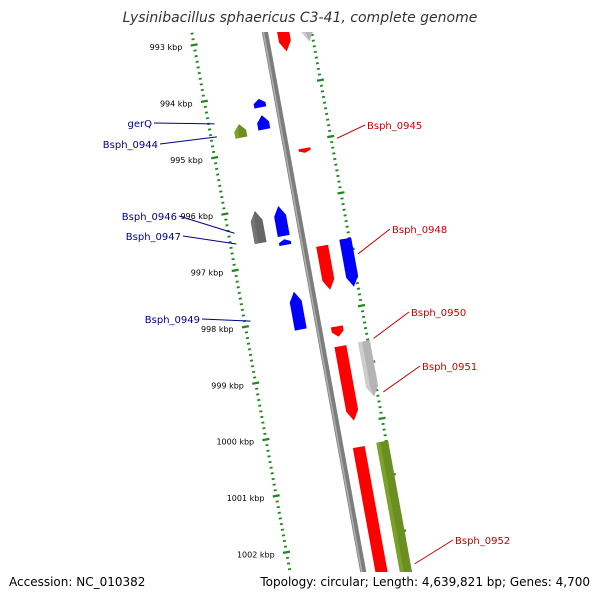 The image size is (600, 600). What do you see at coordinates (462, 550) in the screenshot?
I see `gene-label-group: Bsph_0952` at bounding box center [462, 550].